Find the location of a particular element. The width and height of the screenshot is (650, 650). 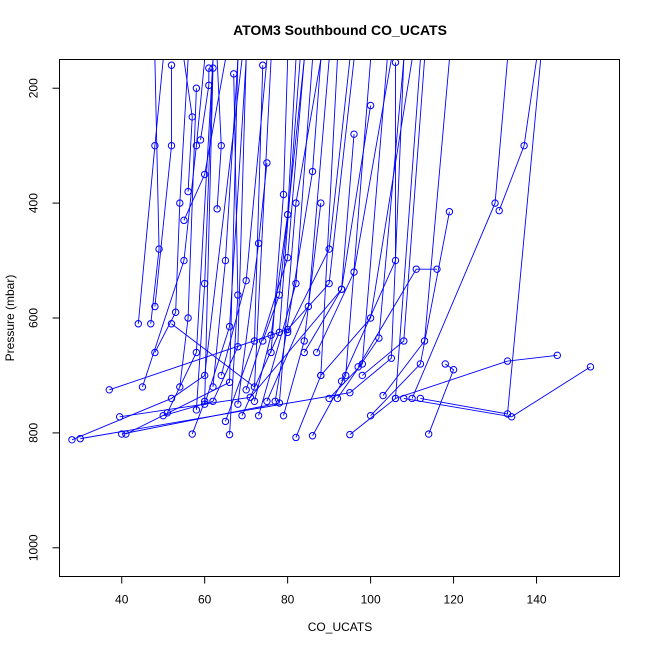

x-tick-label: 140 is located at coordinates (537, 600).